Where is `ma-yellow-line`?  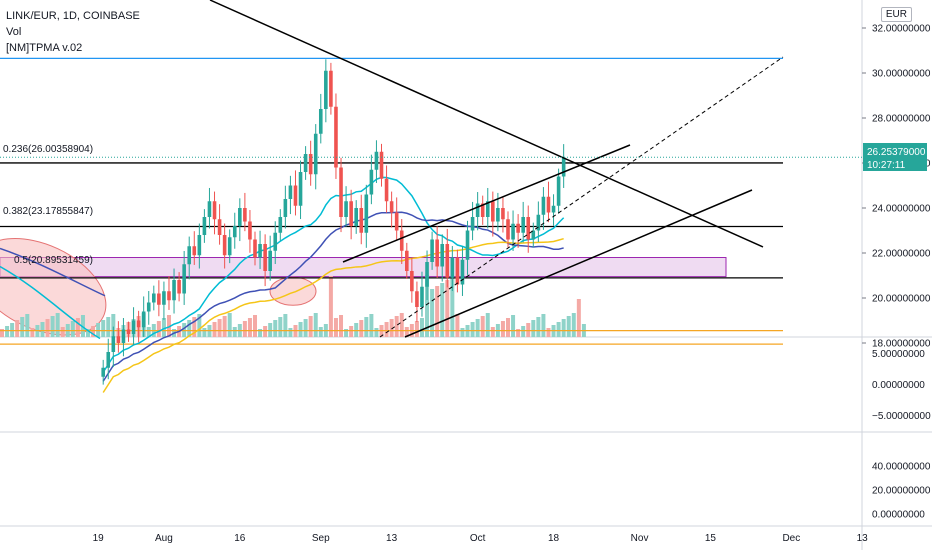 ma-yellow-line is located at coordinates (333, 315).